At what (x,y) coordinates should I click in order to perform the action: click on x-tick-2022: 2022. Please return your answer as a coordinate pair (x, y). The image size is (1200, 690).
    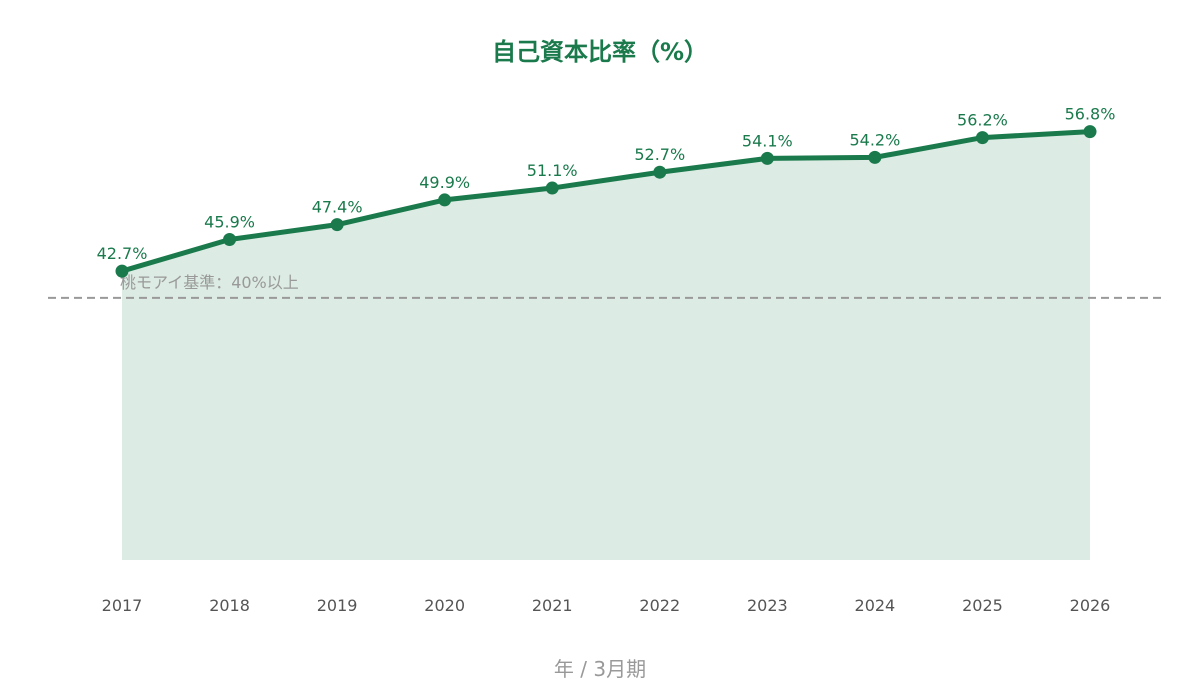
    Looking at the image, I should click on (659, 605).